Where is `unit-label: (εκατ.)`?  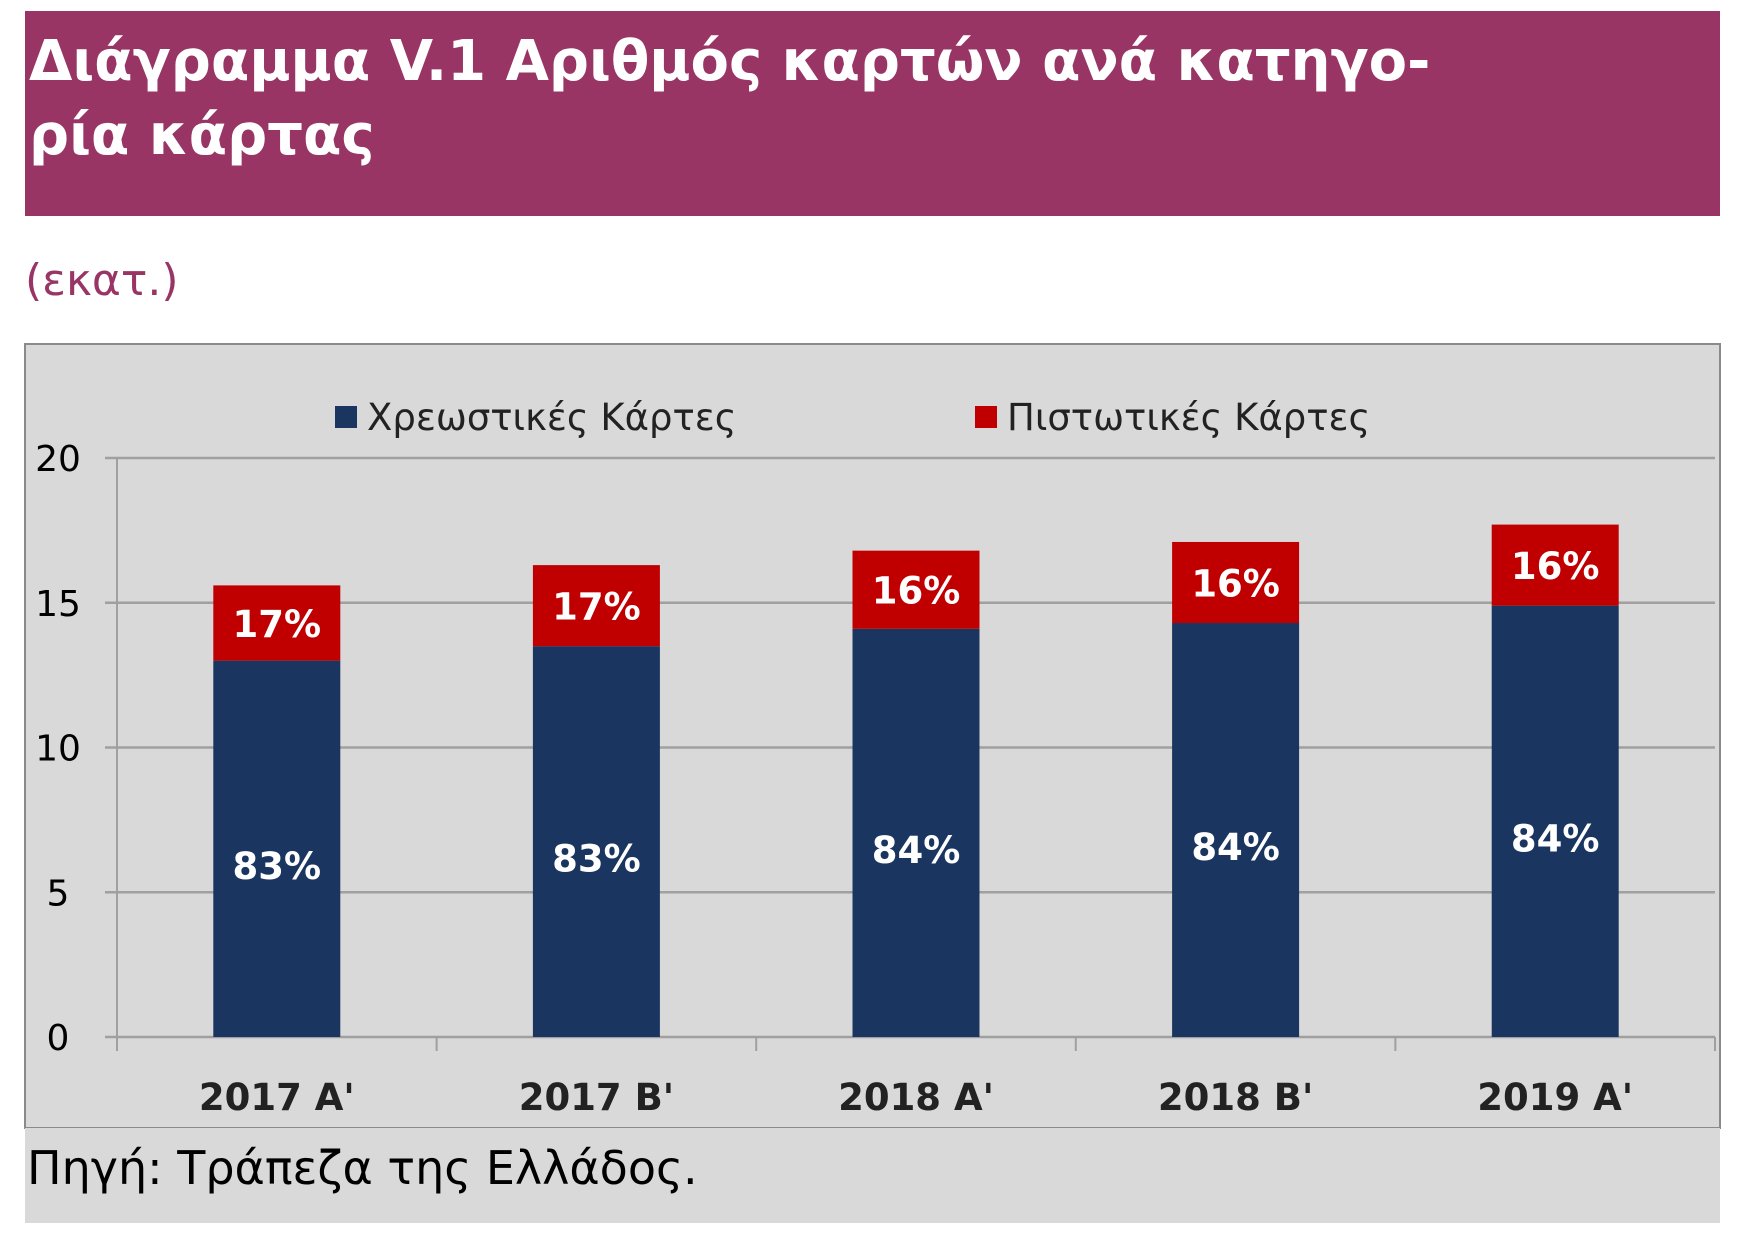 unit-label: (εκατ.) is located at coordinates (102, 280).